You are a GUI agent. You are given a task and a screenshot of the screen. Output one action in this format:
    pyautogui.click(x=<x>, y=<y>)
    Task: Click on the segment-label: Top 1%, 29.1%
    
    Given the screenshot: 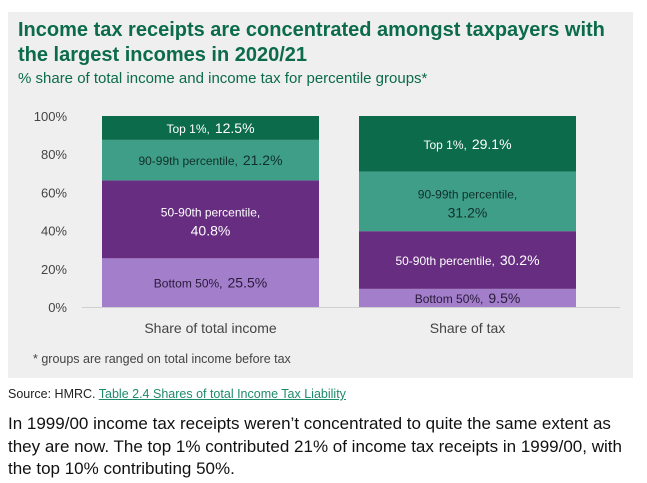 What is the action you would take?
    pyautogui.click(x=467, y=144)
    